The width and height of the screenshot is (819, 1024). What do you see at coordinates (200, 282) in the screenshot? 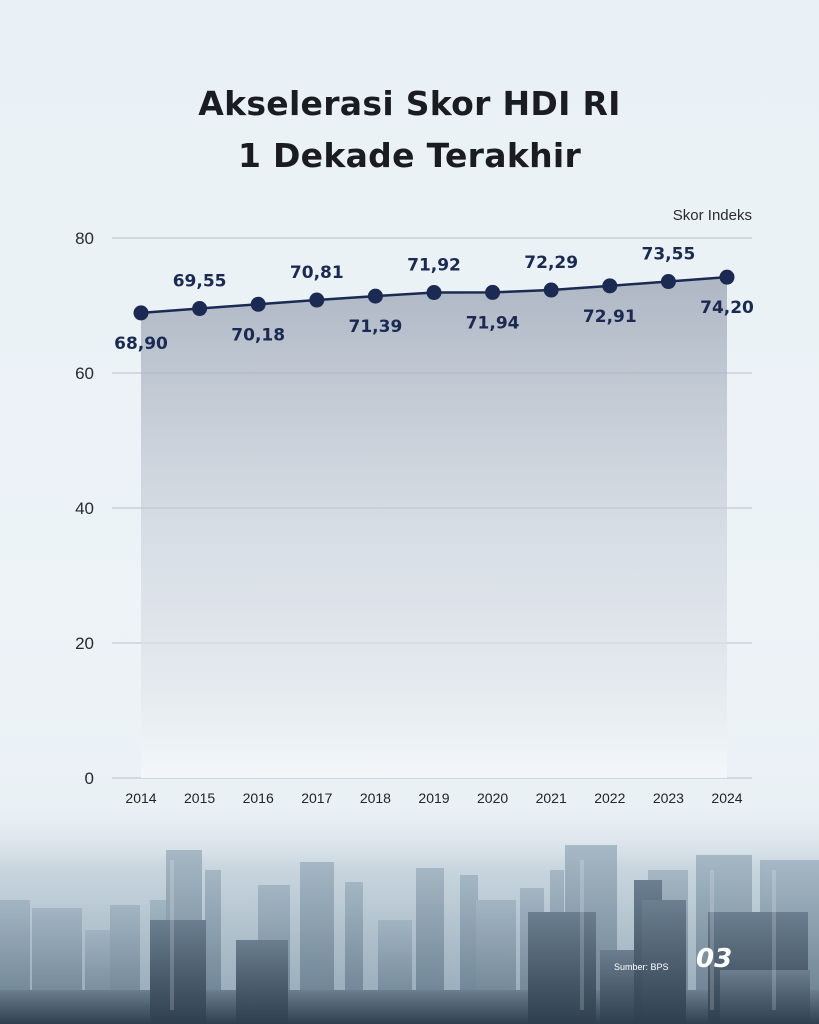
I see `data-label: 69,55` at bounding box center [200, 282].